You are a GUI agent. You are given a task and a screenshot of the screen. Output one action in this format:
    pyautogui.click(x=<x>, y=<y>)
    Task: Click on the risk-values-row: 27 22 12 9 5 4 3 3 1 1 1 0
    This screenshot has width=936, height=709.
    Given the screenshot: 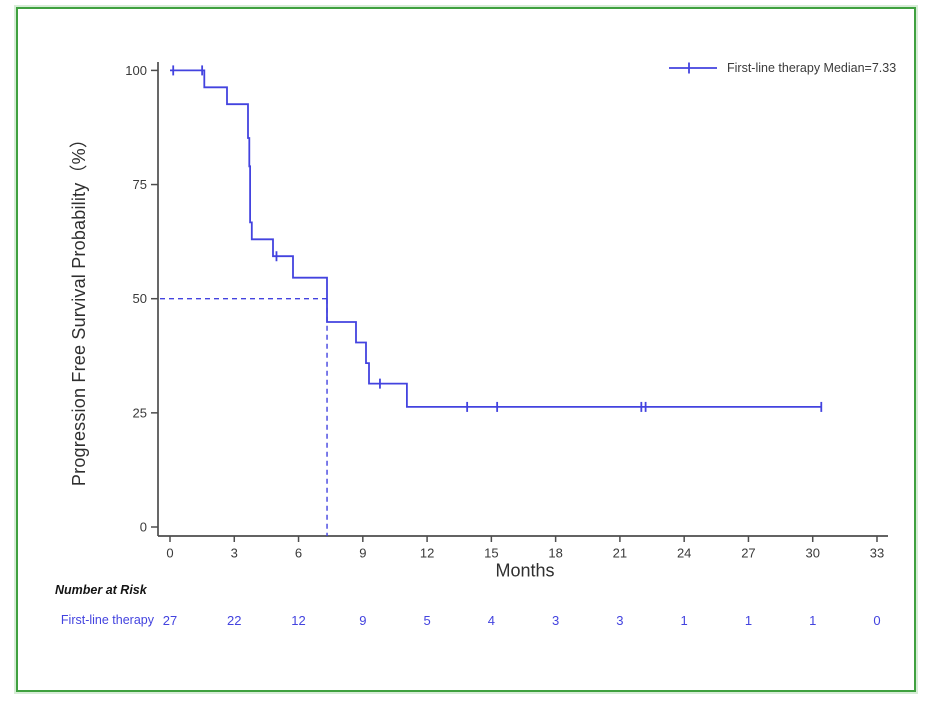 What is the action you would take?
    pyautogui.click(x=468, y=621)
    